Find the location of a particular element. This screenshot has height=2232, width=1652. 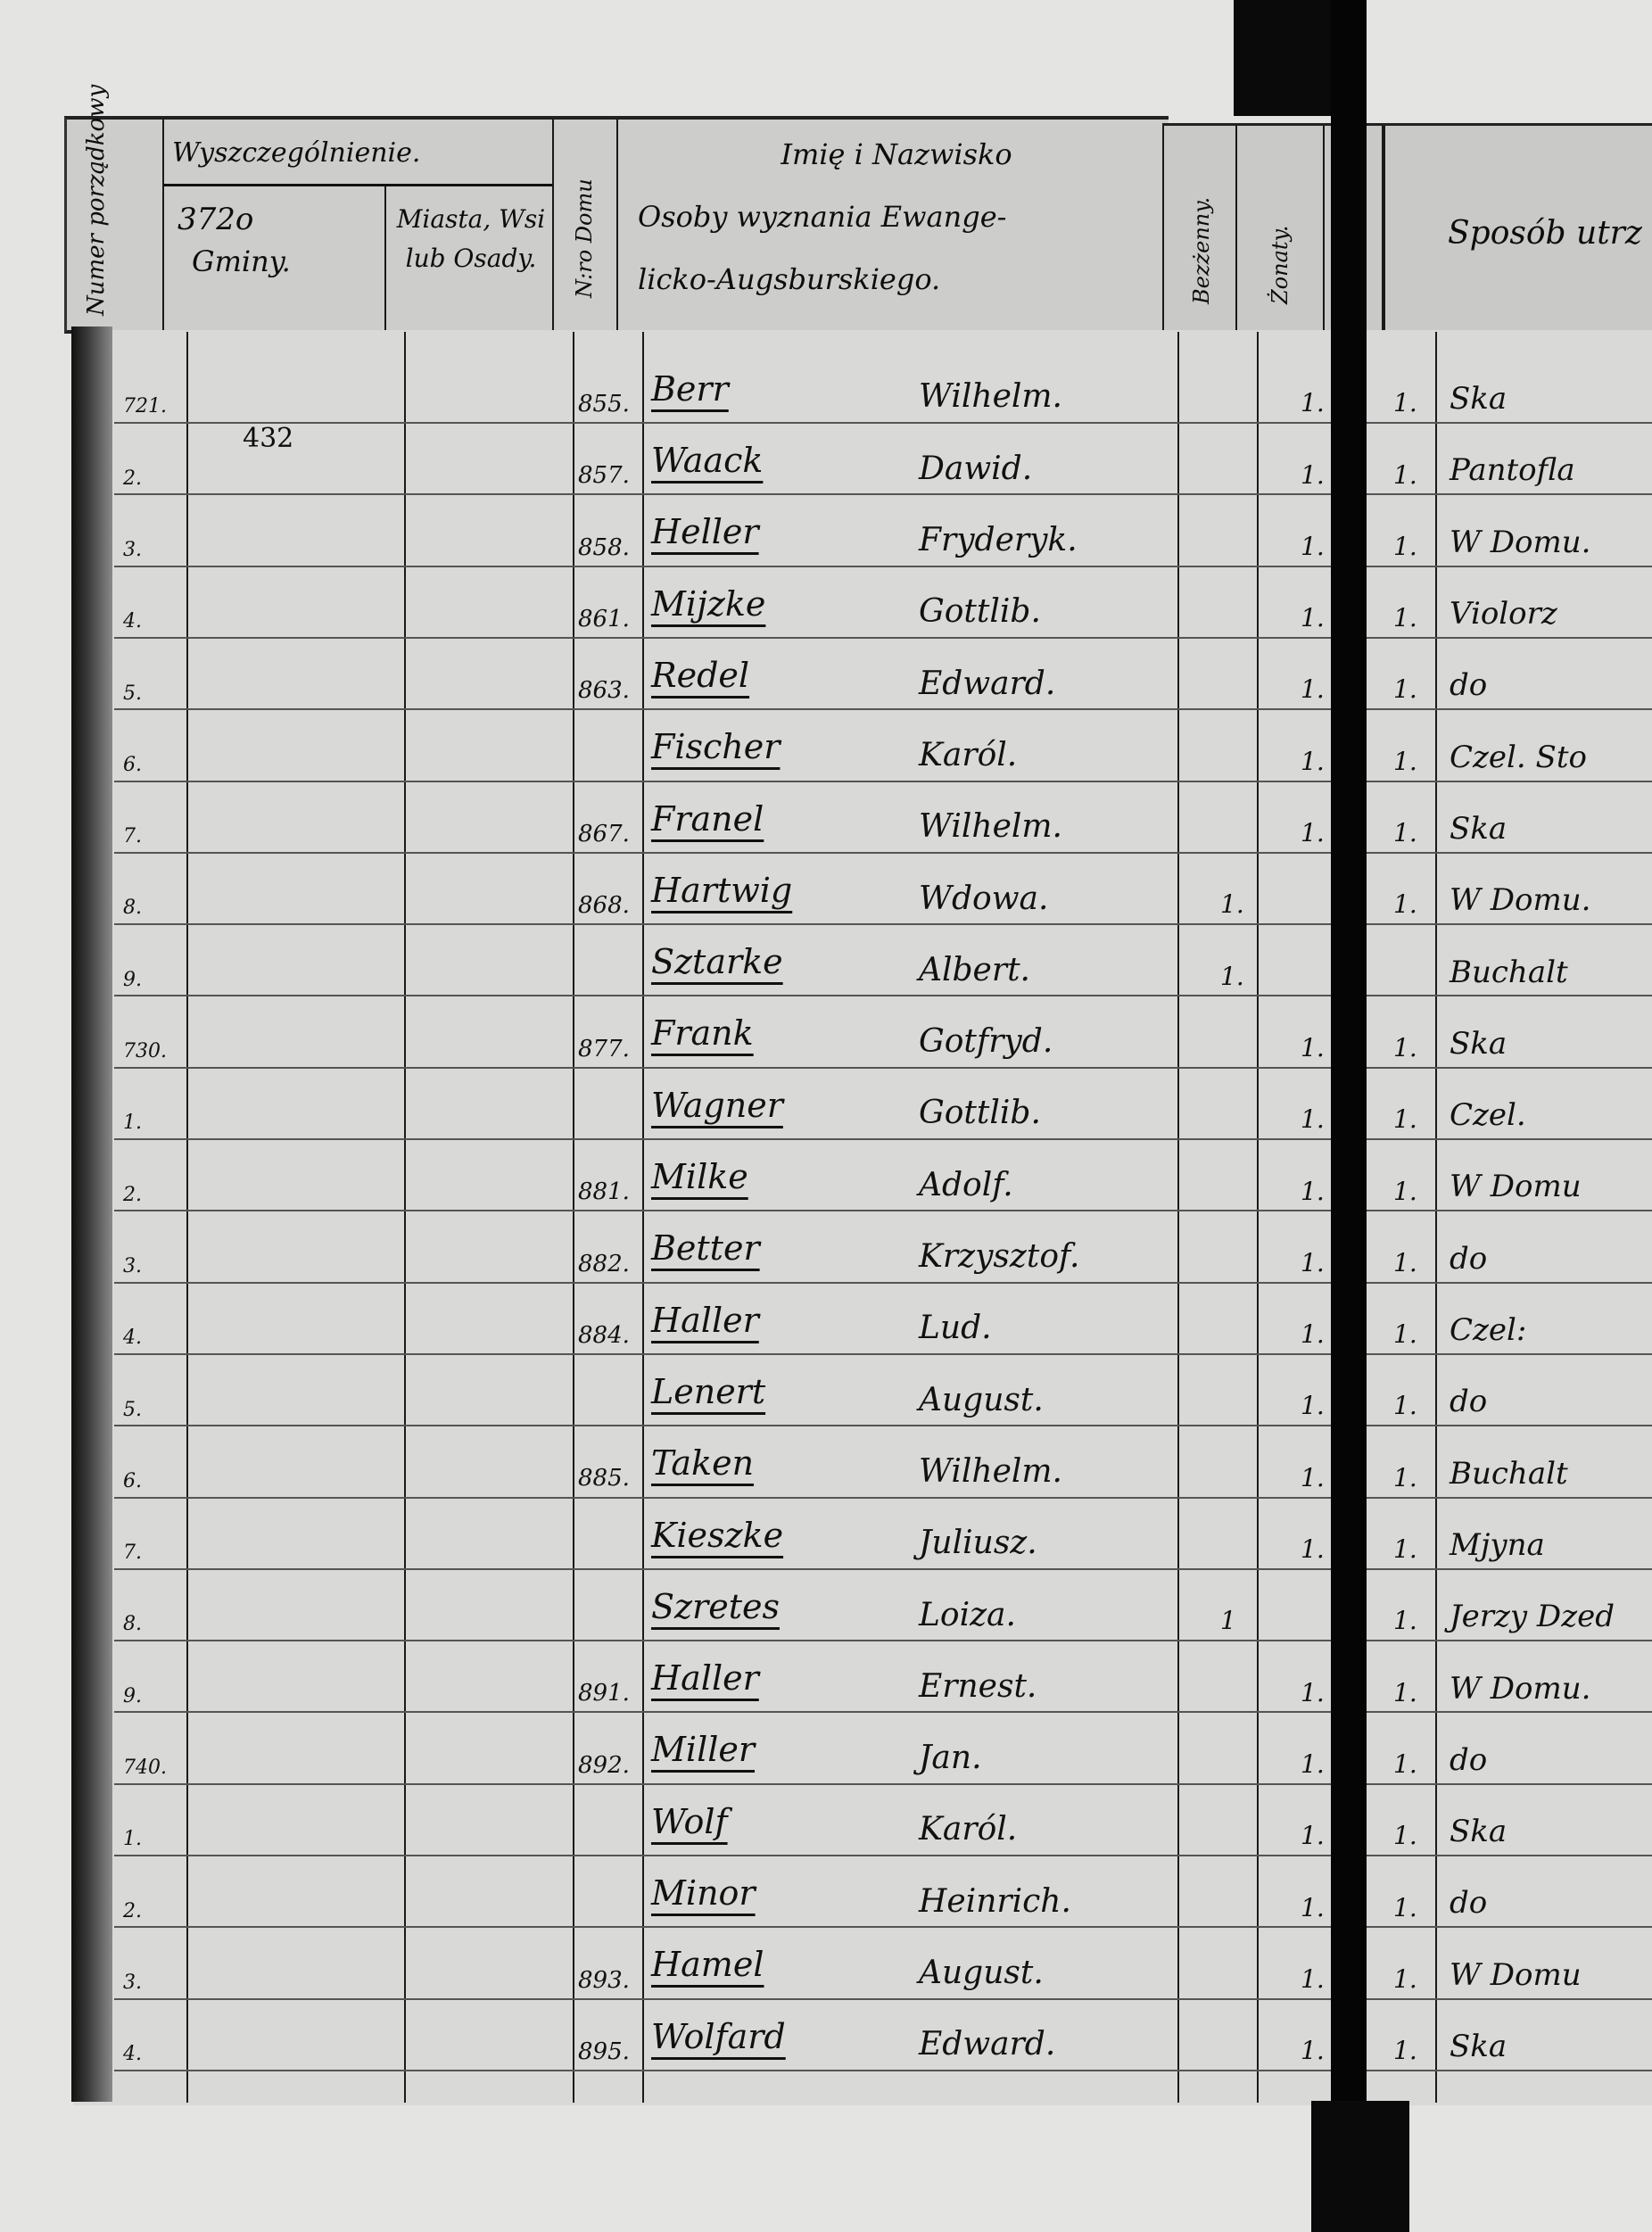

row-number: 1. is located at coordinates (132, 1839).